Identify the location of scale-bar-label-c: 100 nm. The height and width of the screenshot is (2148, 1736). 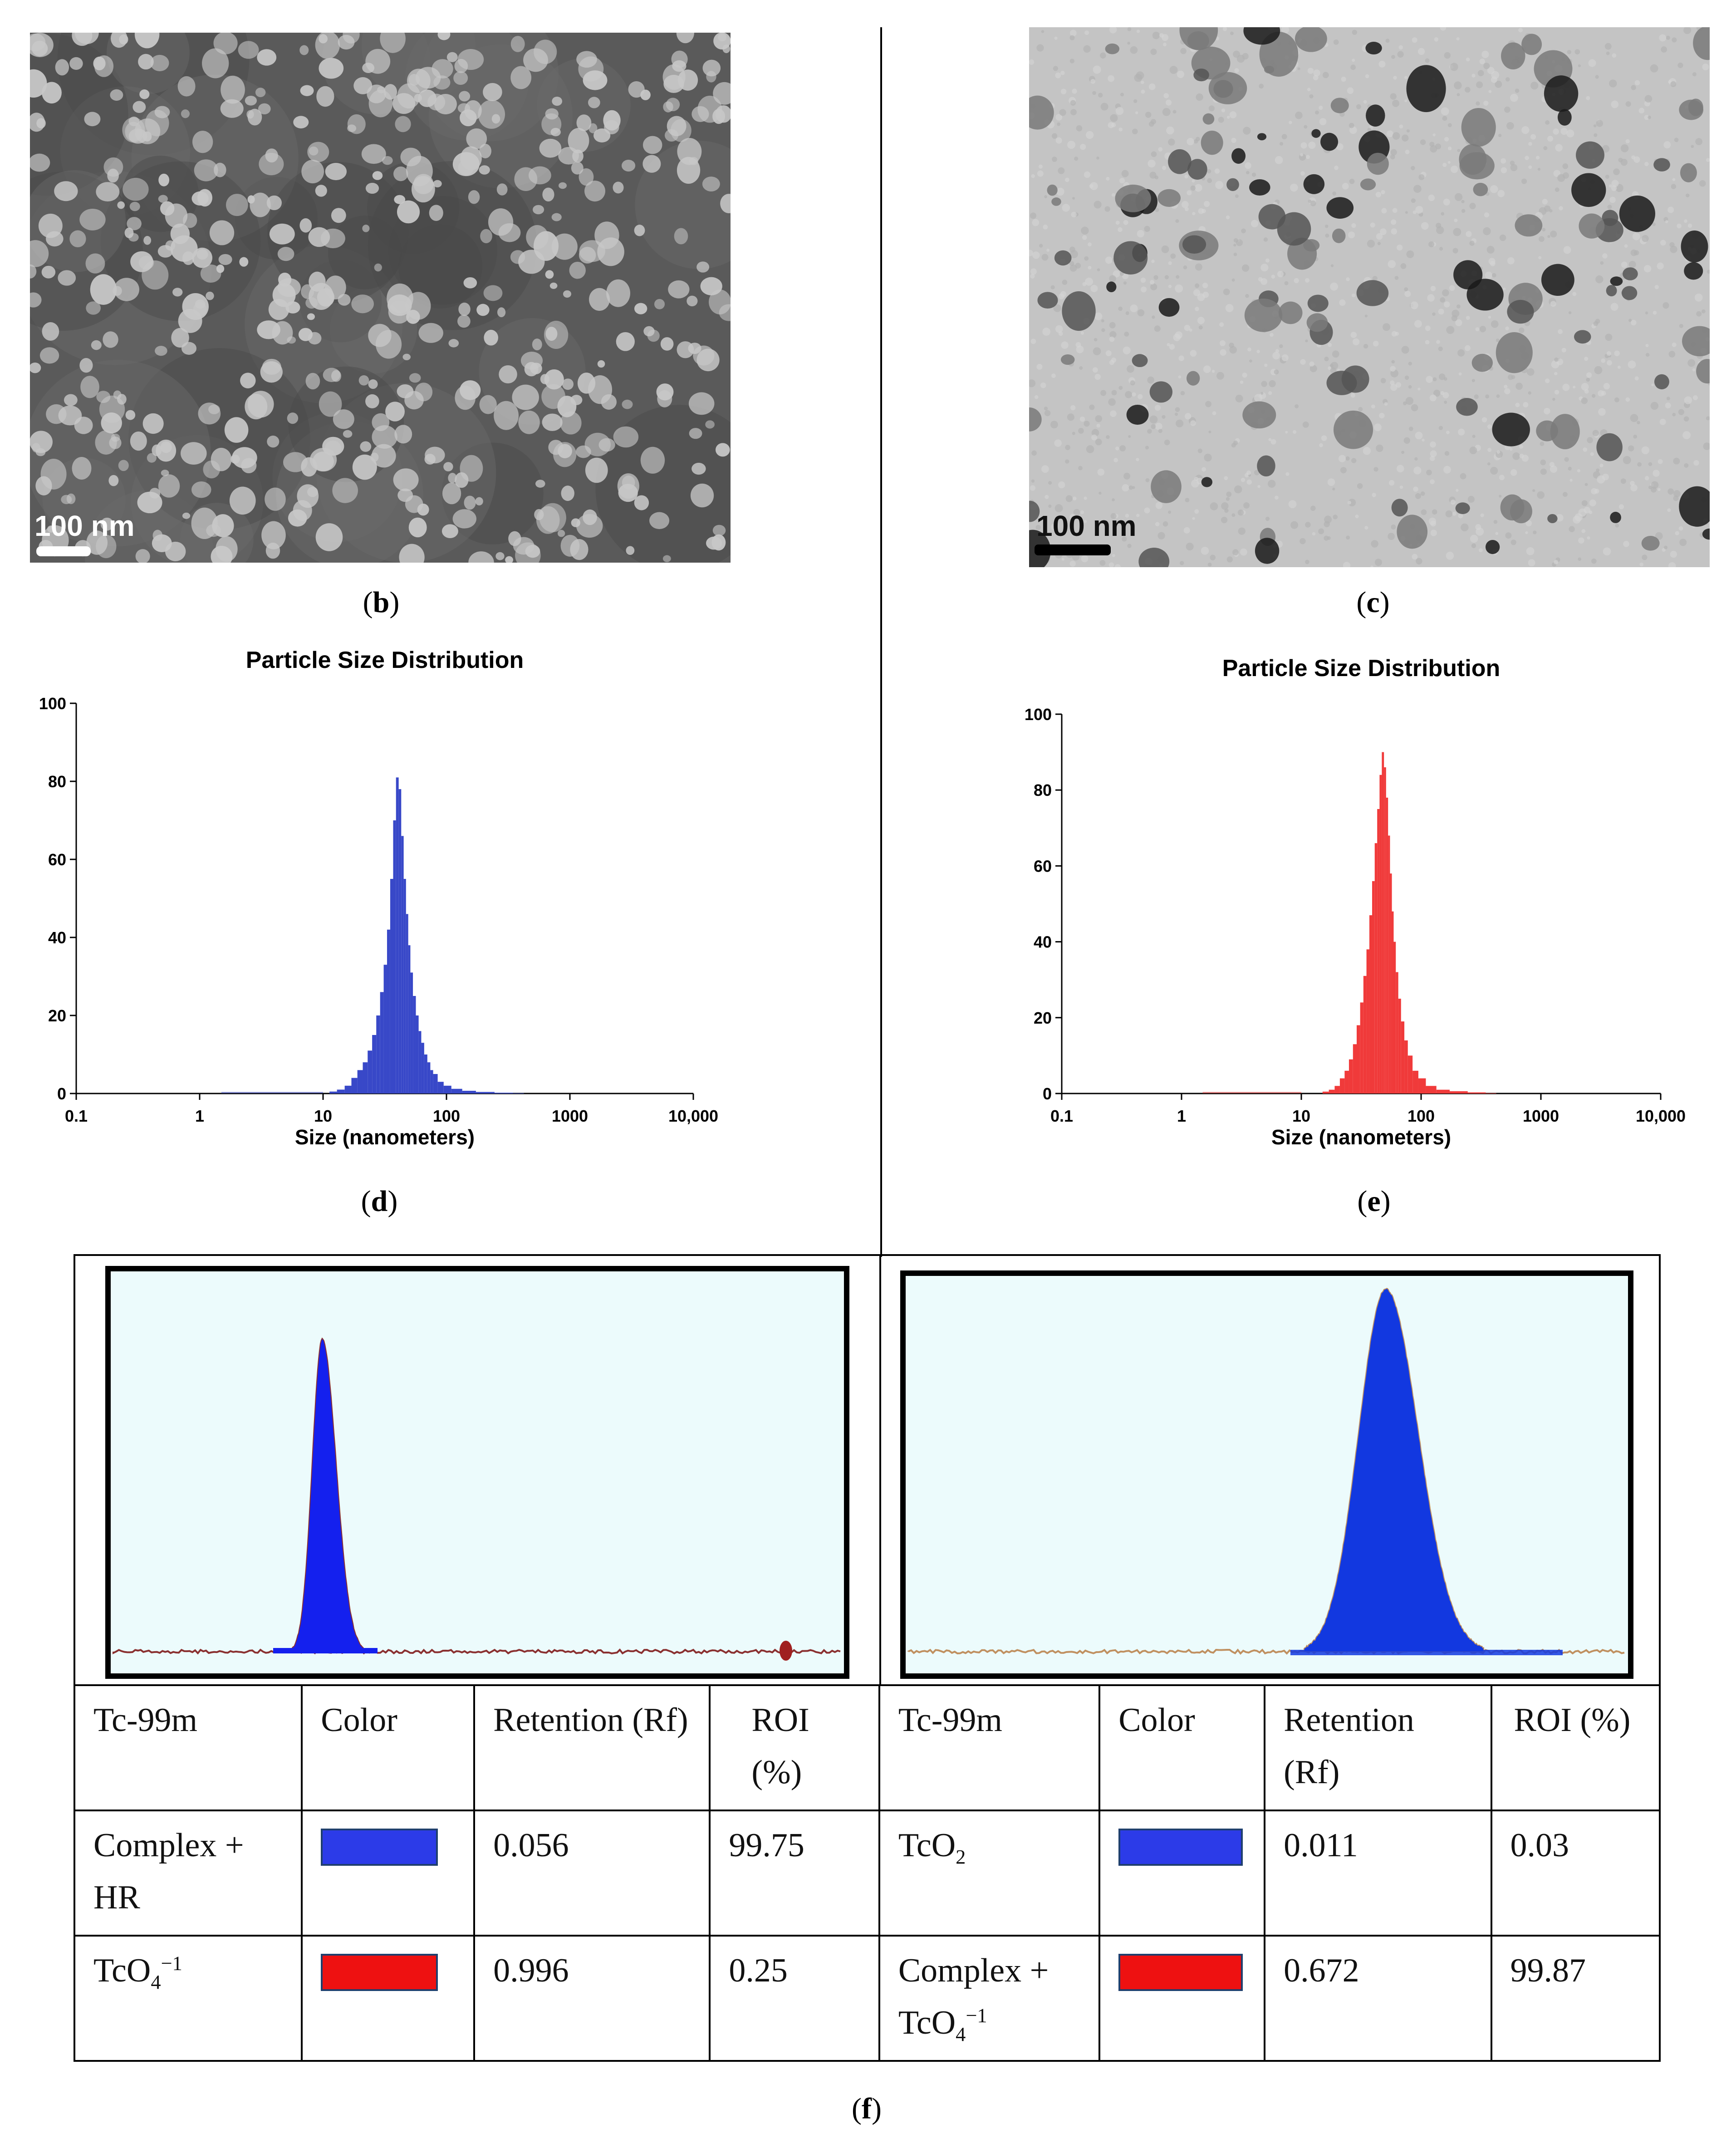
(1086, 526).